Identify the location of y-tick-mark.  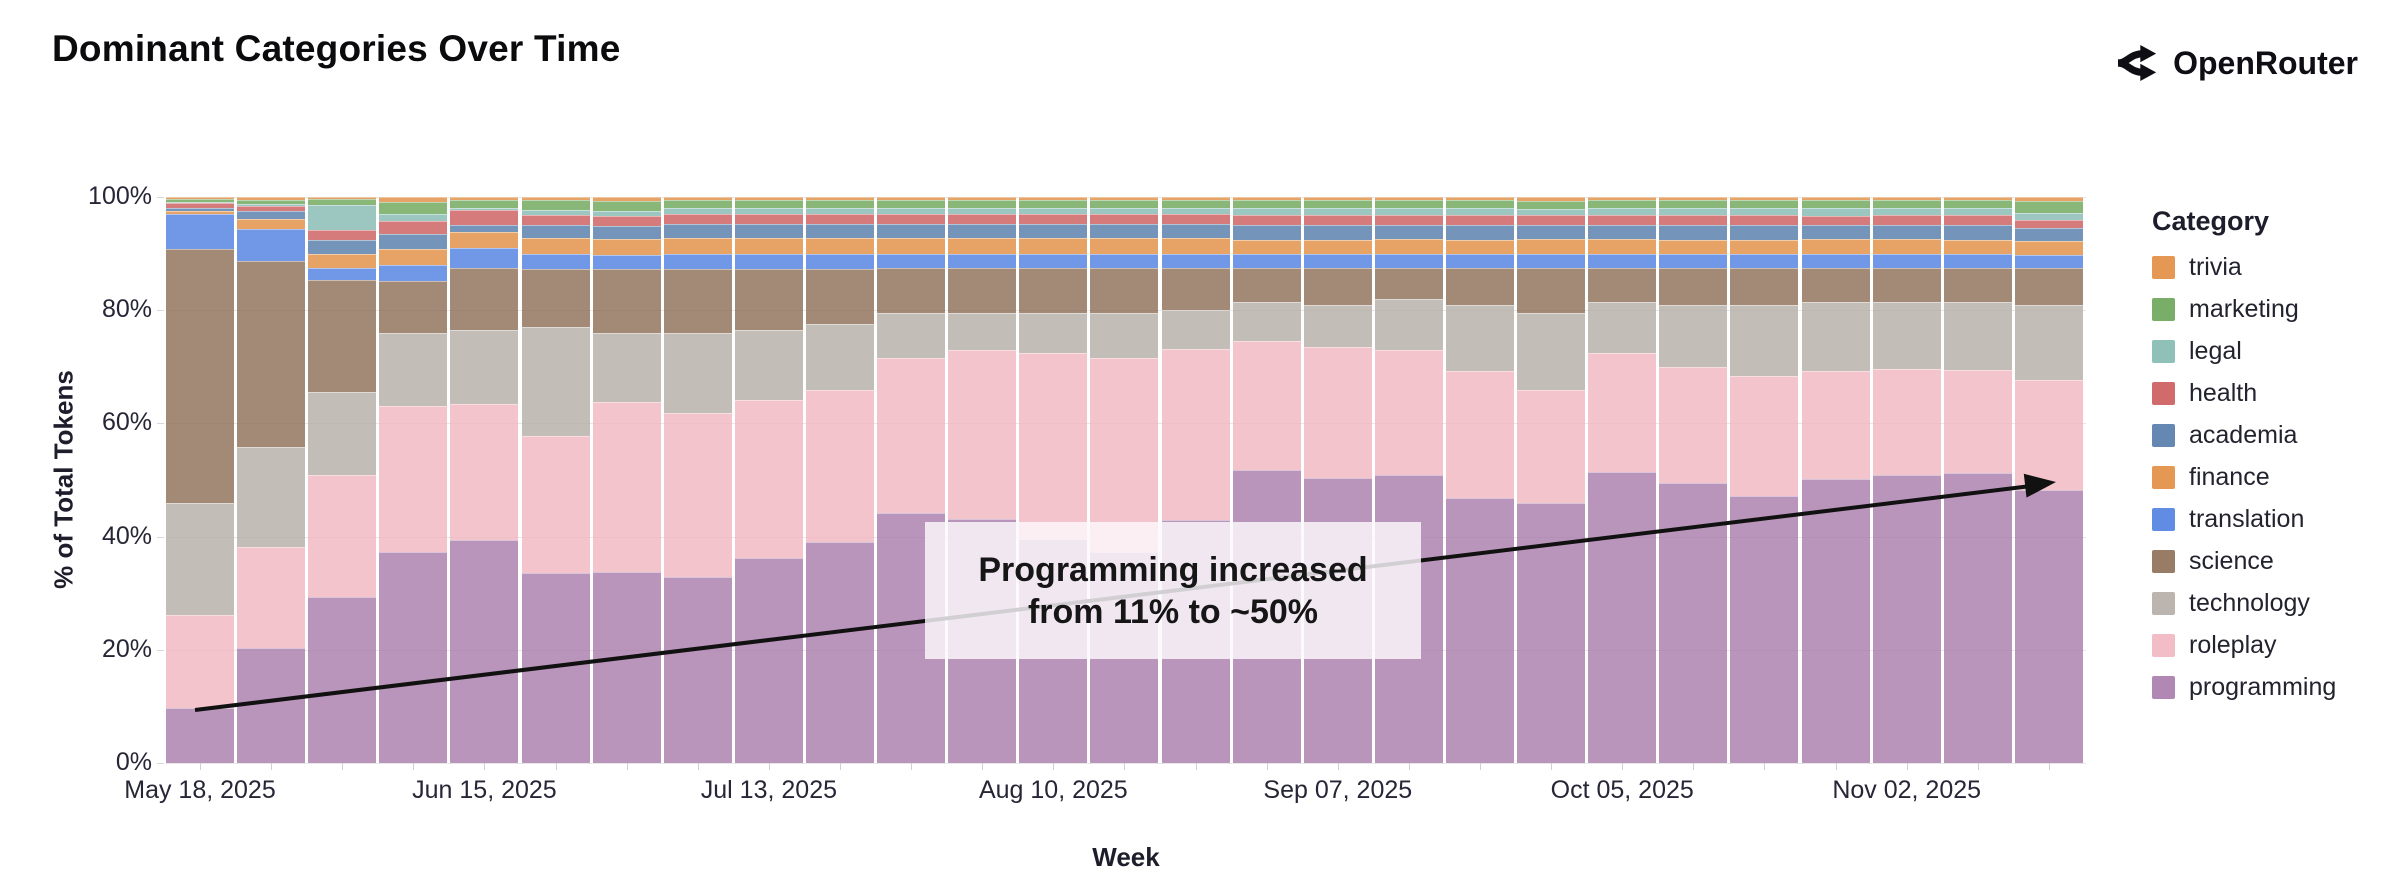
(160, 650).